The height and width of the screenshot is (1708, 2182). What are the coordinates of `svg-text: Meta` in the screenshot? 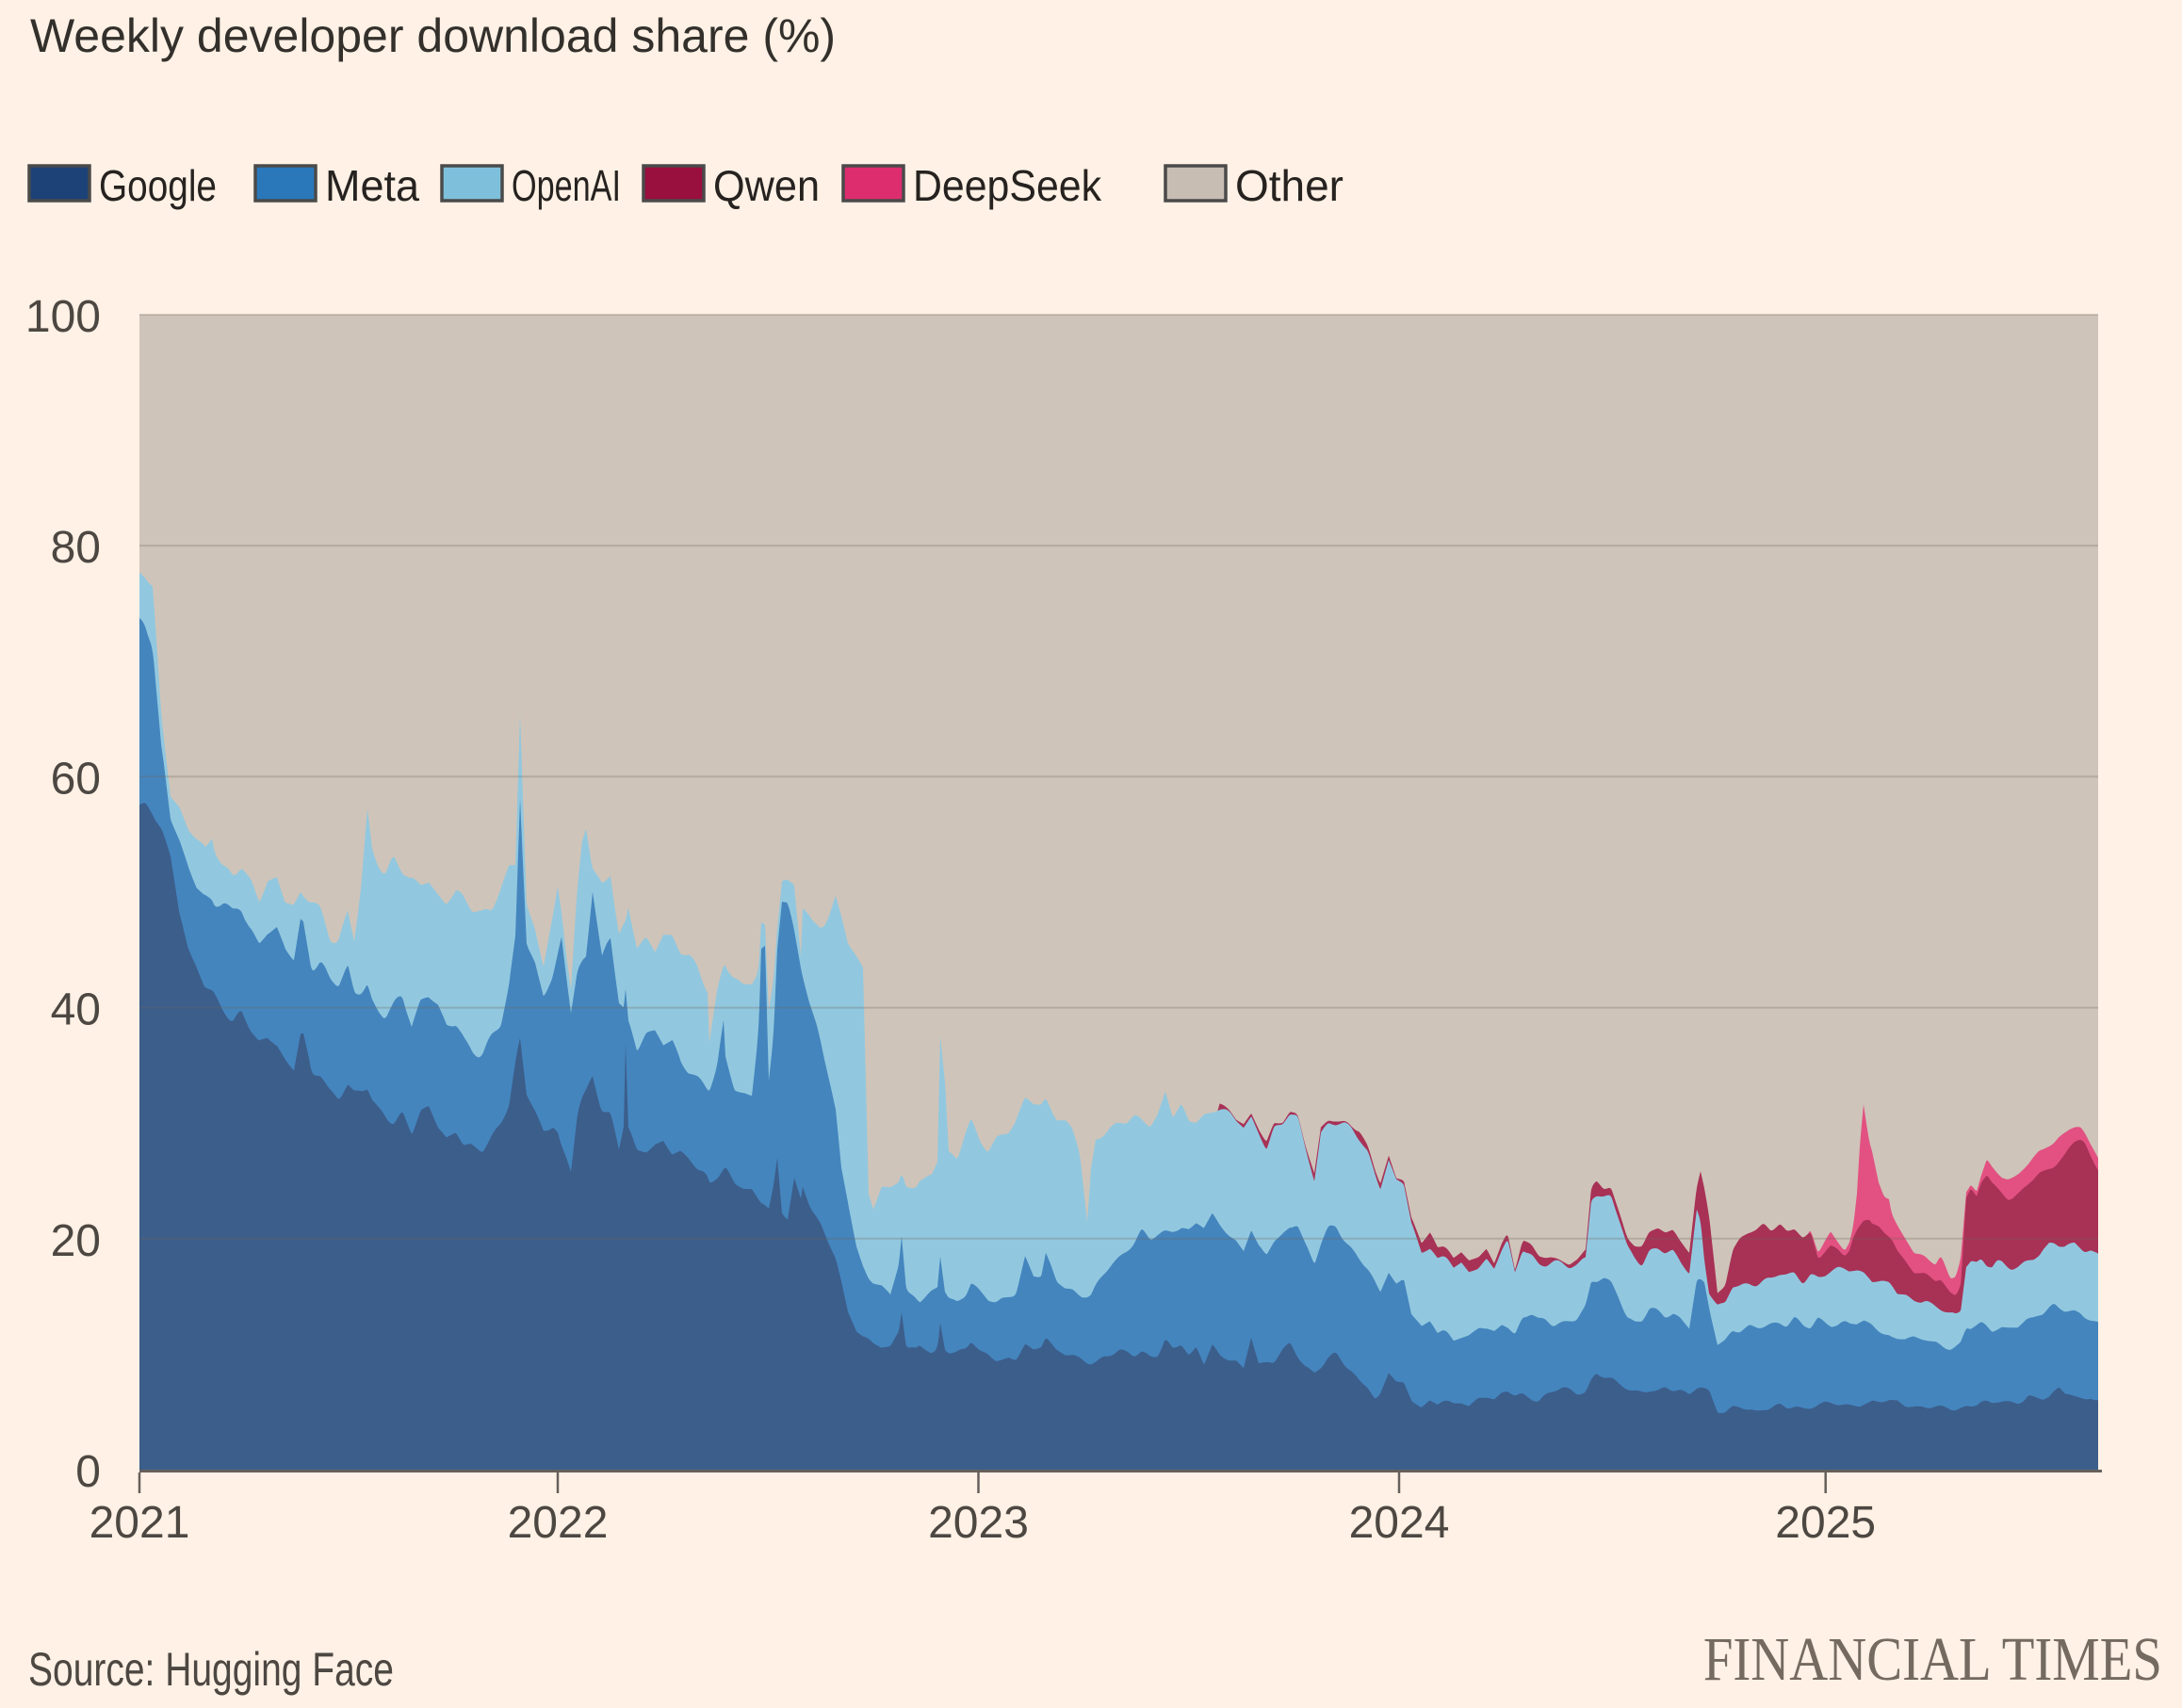 It's located at (372, 185).